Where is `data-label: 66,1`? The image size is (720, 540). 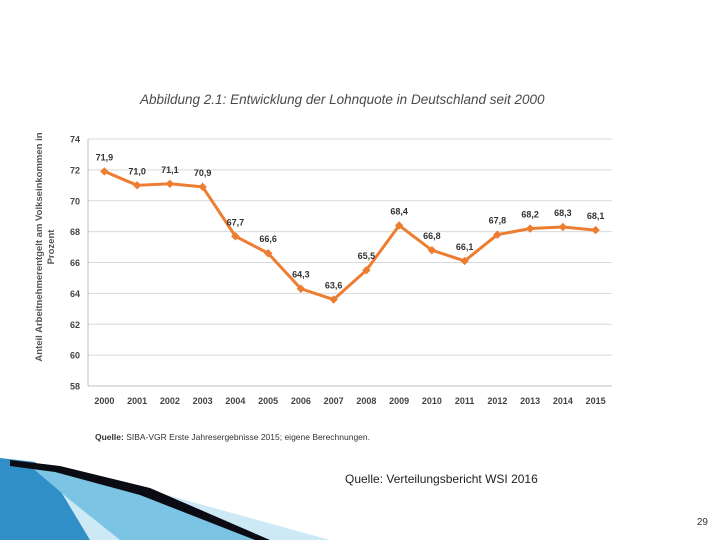
data-label: 66,1 is located at coordinates (465, 247).